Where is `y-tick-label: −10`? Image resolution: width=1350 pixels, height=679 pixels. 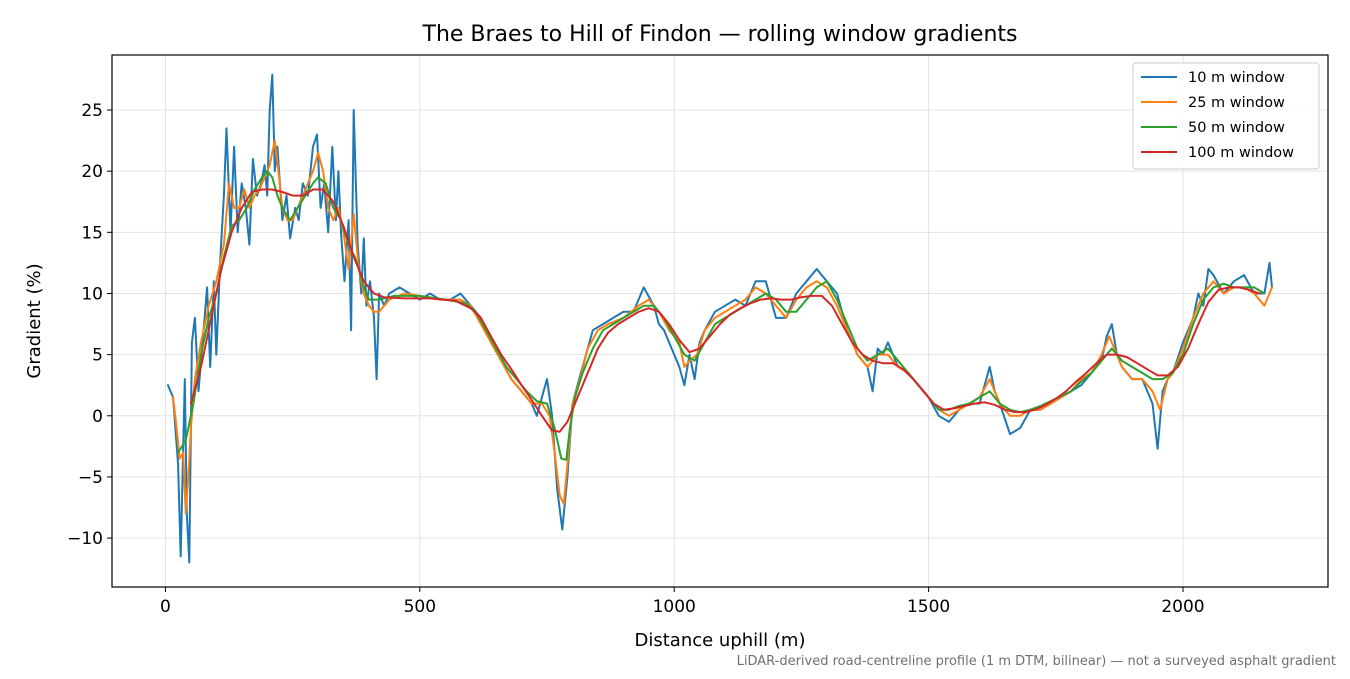
y-tick-label: −10 is located at coordinates (85, 539).